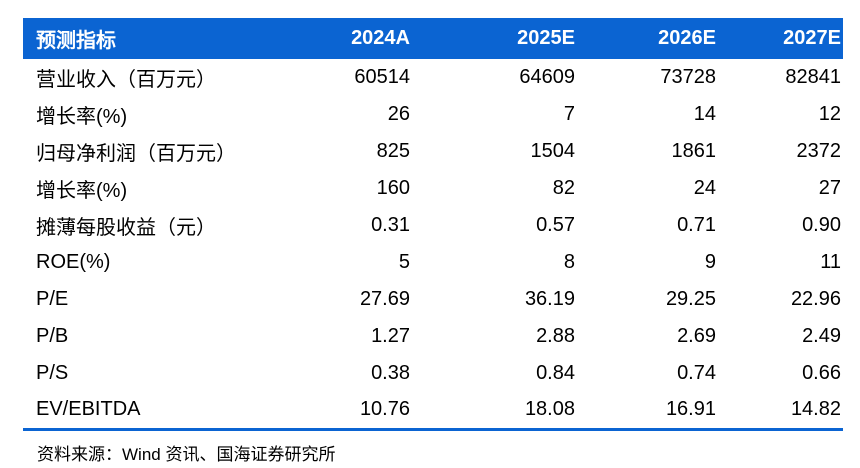 This screenshot has height=468, width=860. What do you see at coordinates (821, 373) in the screenshot?
I see `row-value: 0.66` at bounding box center [821, 373].